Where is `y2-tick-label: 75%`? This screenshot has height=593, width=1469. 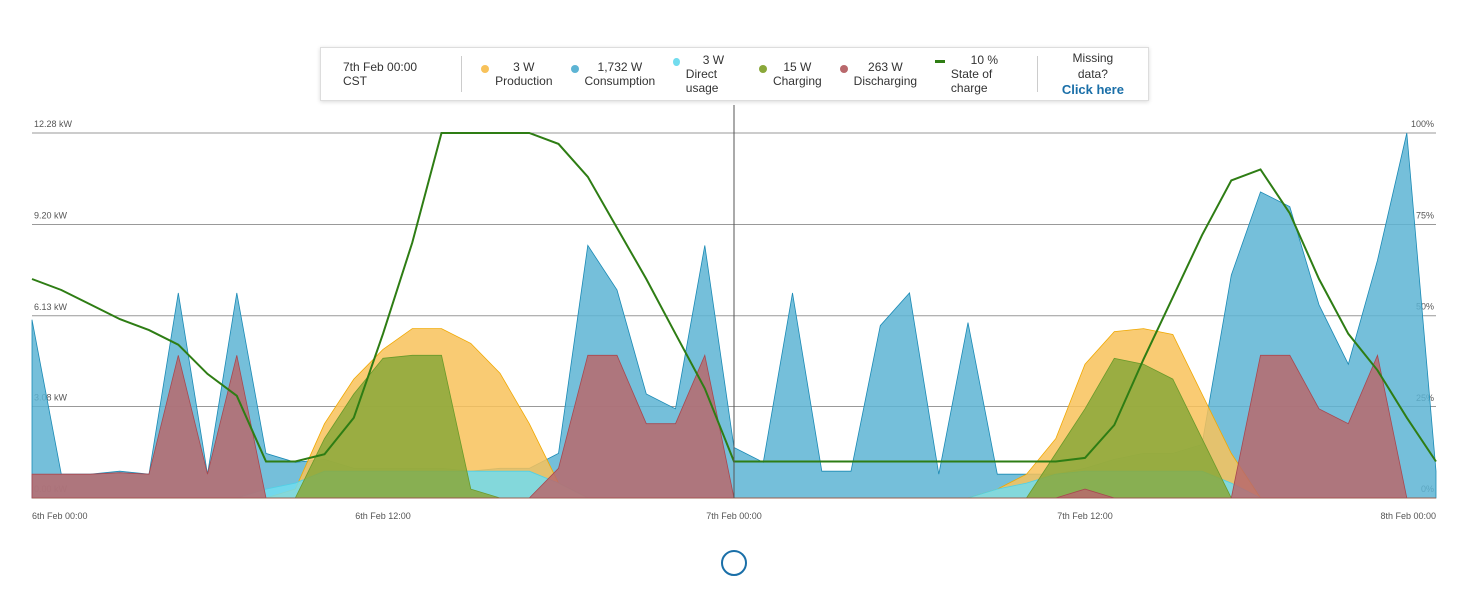
y2-tick-label: 75% is located at coordinates (1425, 215).